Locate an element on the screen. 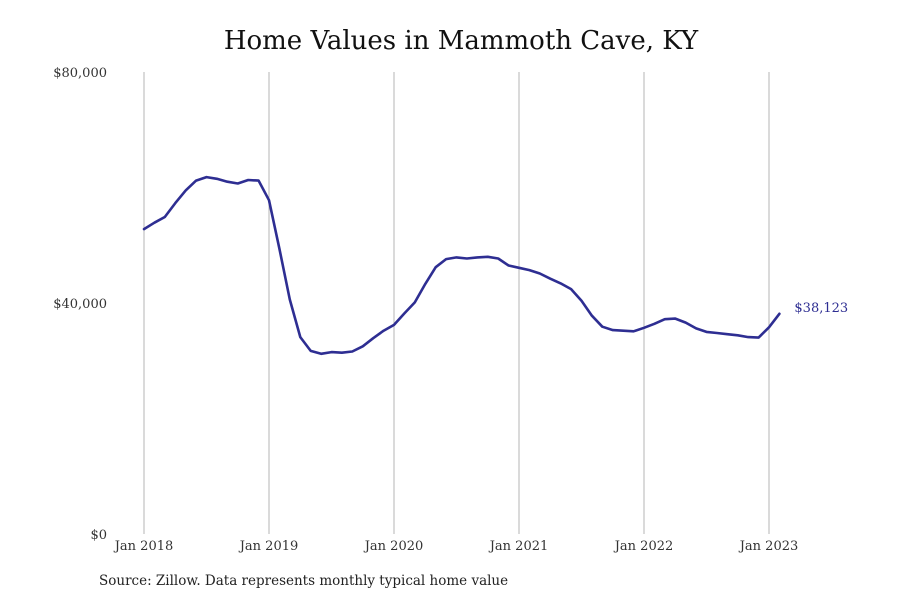 The width and height of the screenshot is (900, 600). y-tick-label: $80,000 is located at coordinates (80, 73).